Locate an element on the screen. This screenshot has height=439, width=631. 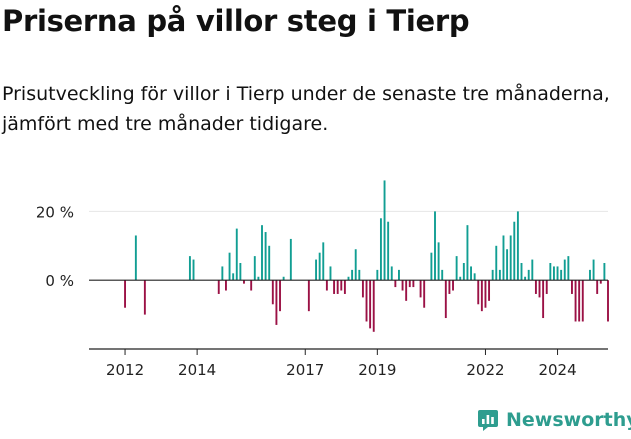
x-tick-label: 2014 is located at coordinates (197, 370).